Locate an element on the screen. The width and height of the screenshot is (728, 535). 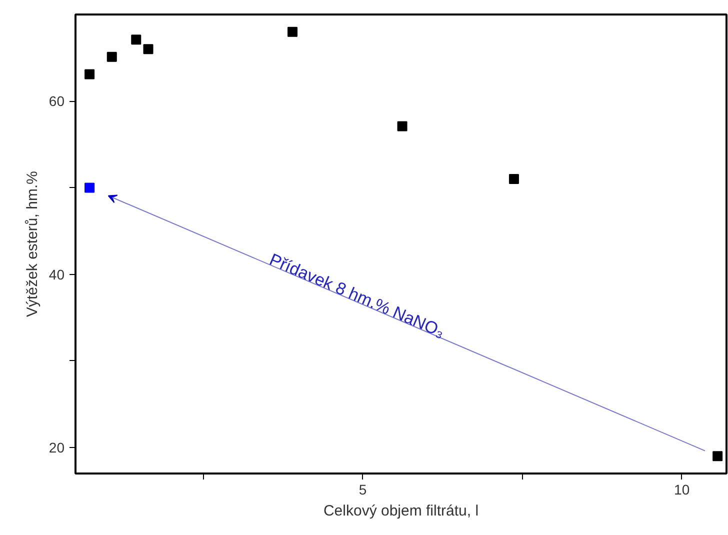
x-tick-label: 5 is located at coordinates (362, 490).